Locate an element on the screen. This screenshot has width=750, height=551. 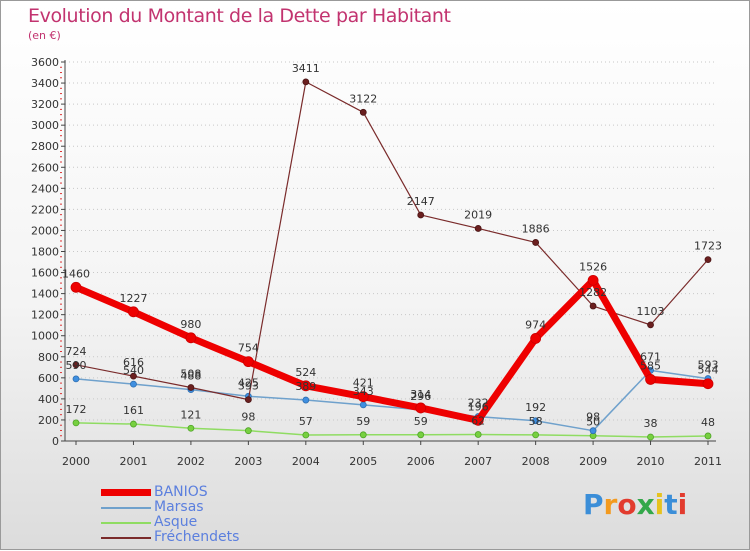
y-tick-label: 2800 is located at coordinates (45, 146).